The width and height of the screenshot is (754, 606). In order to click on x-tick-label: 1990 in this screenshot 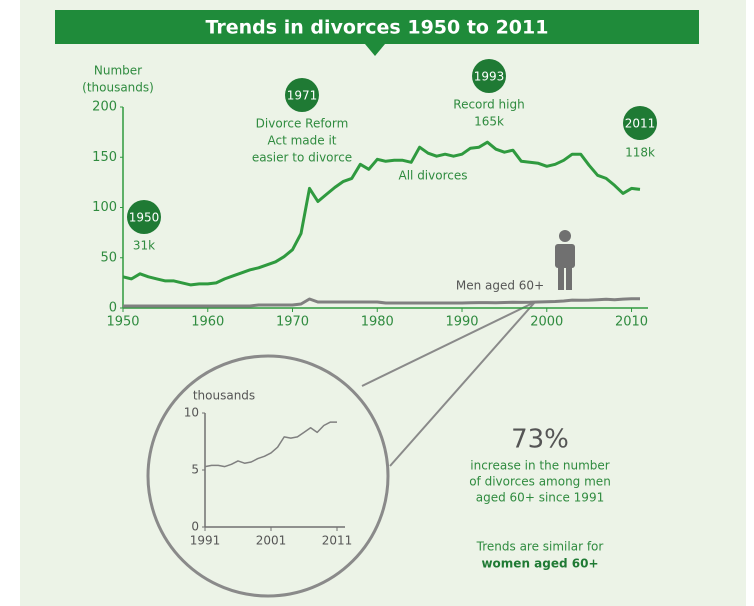, I will do `click(461, 322)`.